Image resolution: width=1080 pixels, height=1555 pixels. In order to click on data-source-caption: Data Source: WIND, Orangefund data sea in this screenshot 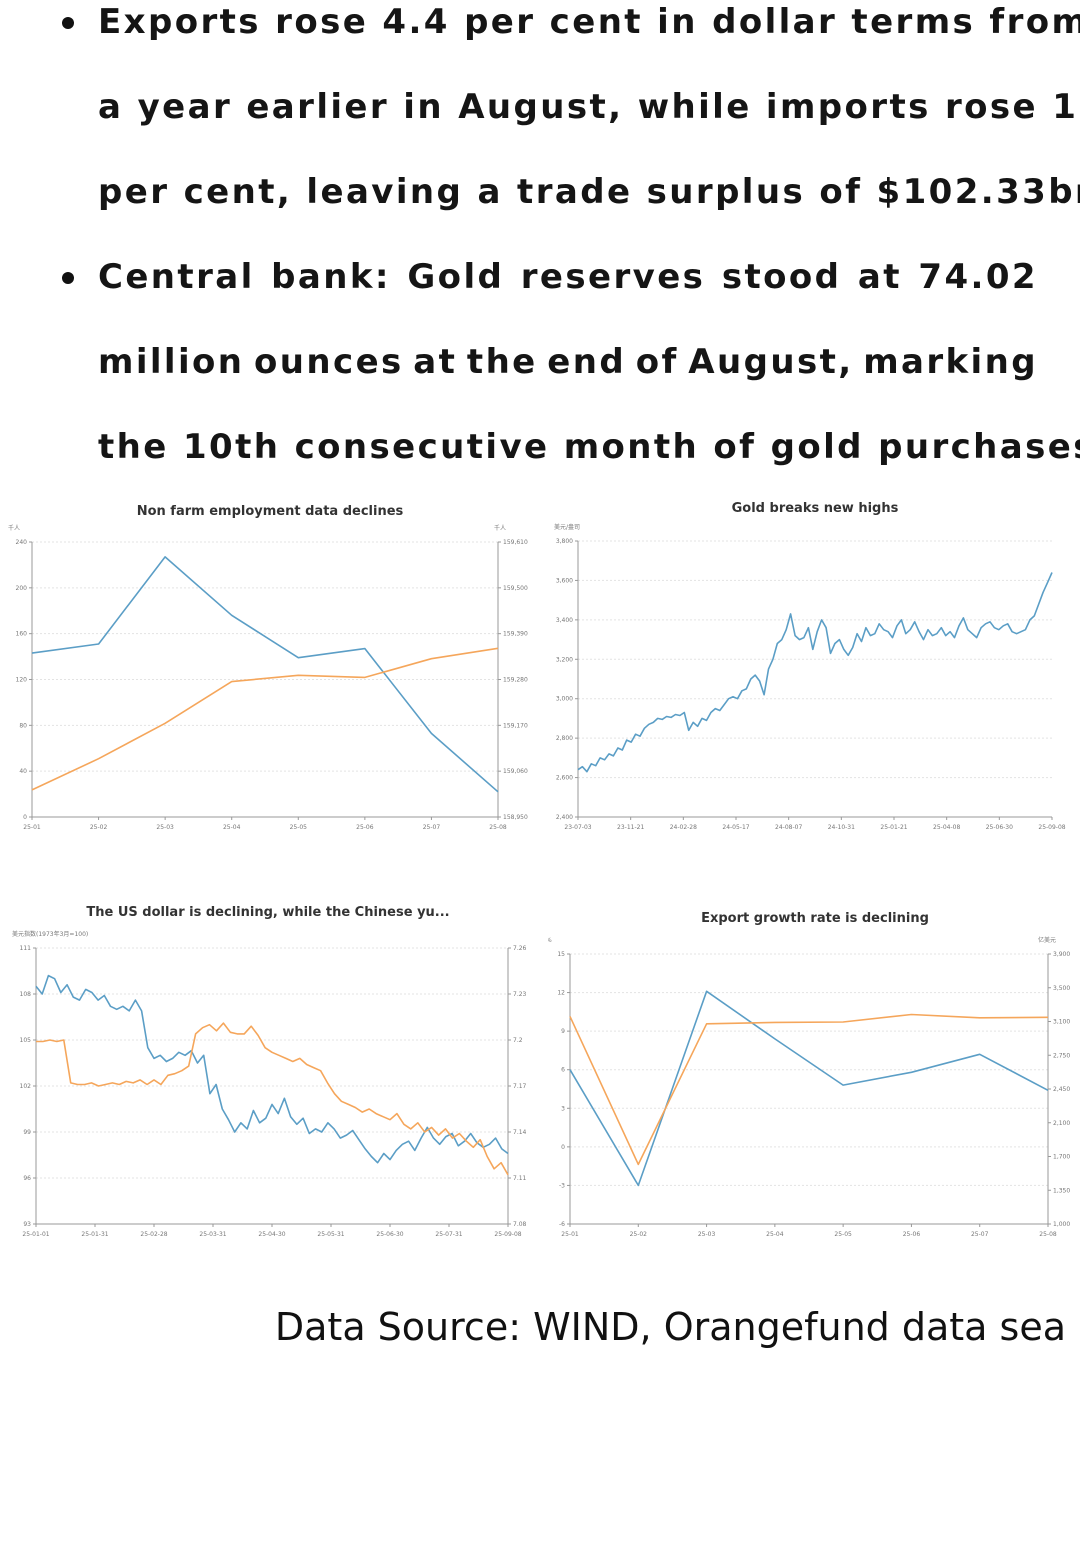, I will do `click(670, 1327)`.